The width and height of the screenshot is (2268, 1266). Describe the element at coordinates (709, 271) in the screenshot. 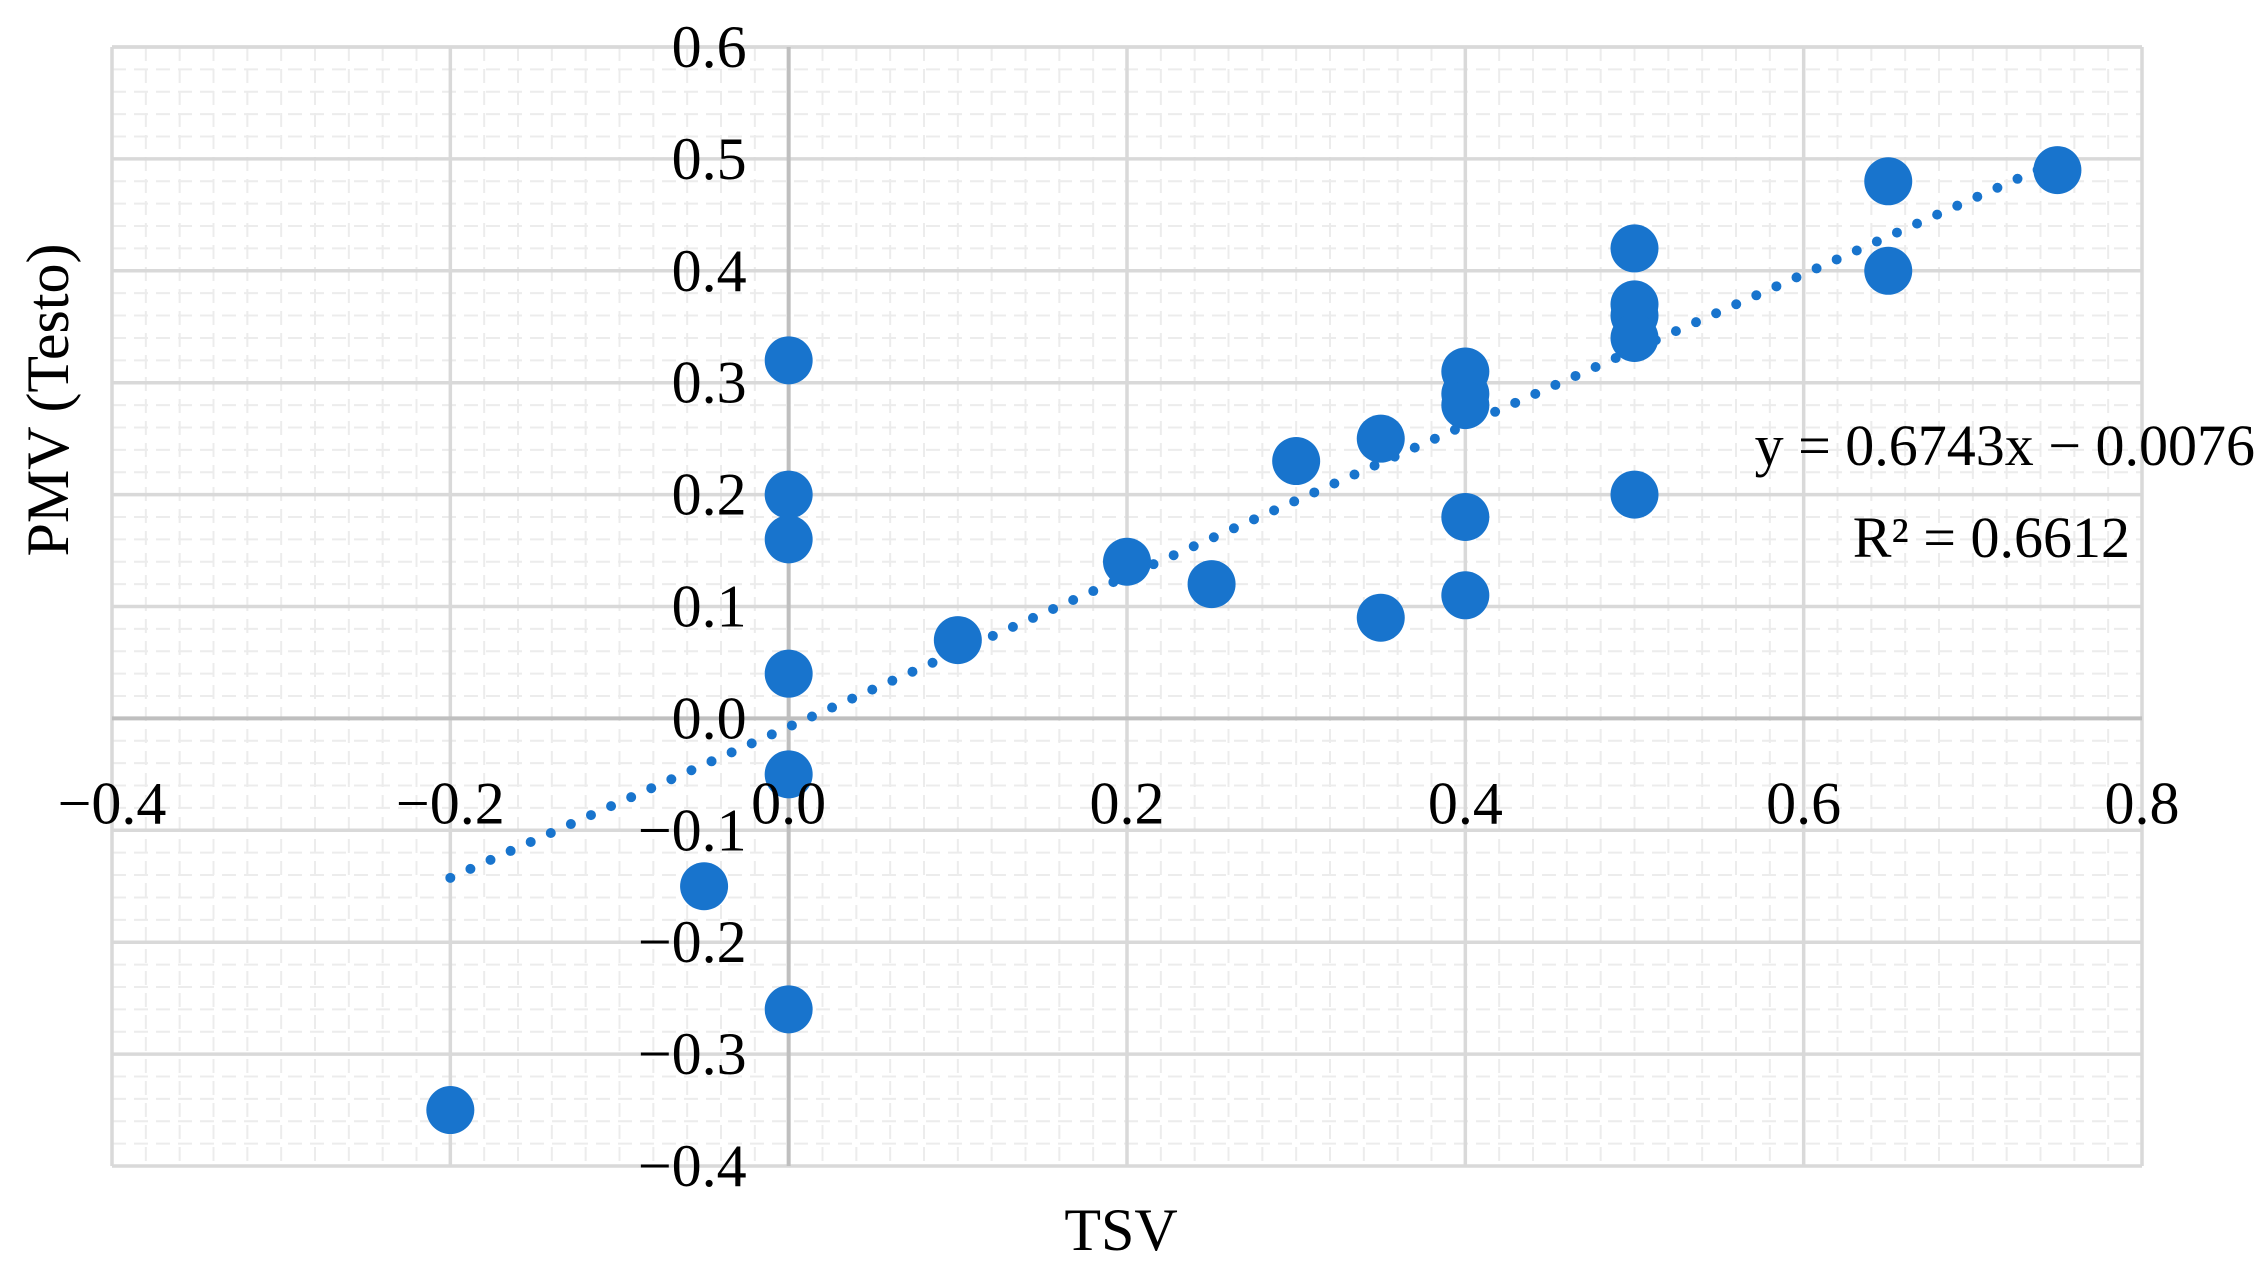

I see `y-tick-label: 0.4` at that location.